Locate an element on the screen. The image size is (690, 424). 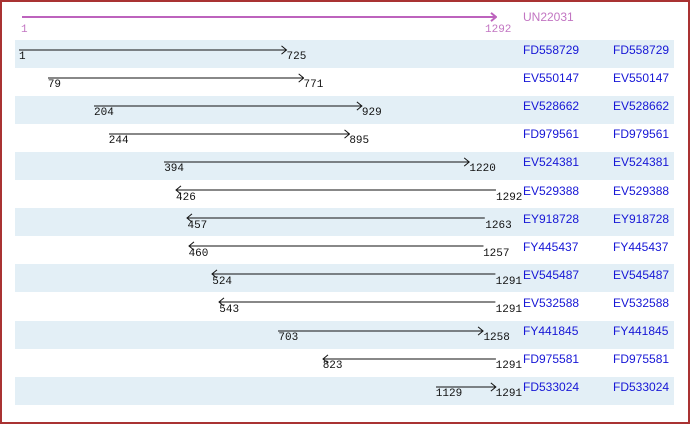
read-label-duplicate: EV532588 is located at coordinates (641, 302).